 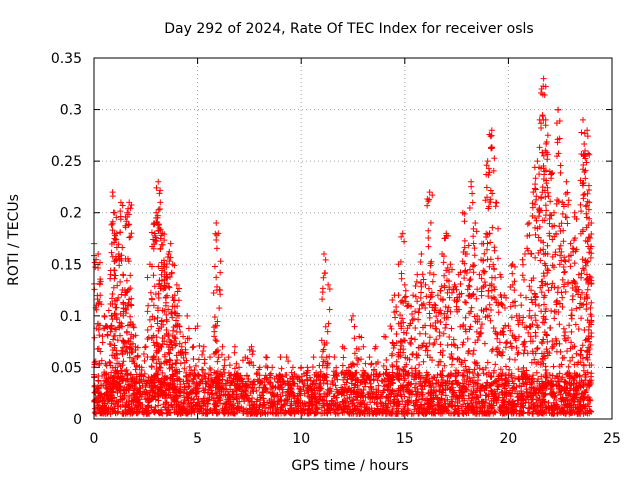 I want to click on y-tick-label: 0.3, so click(x=71, y=111).